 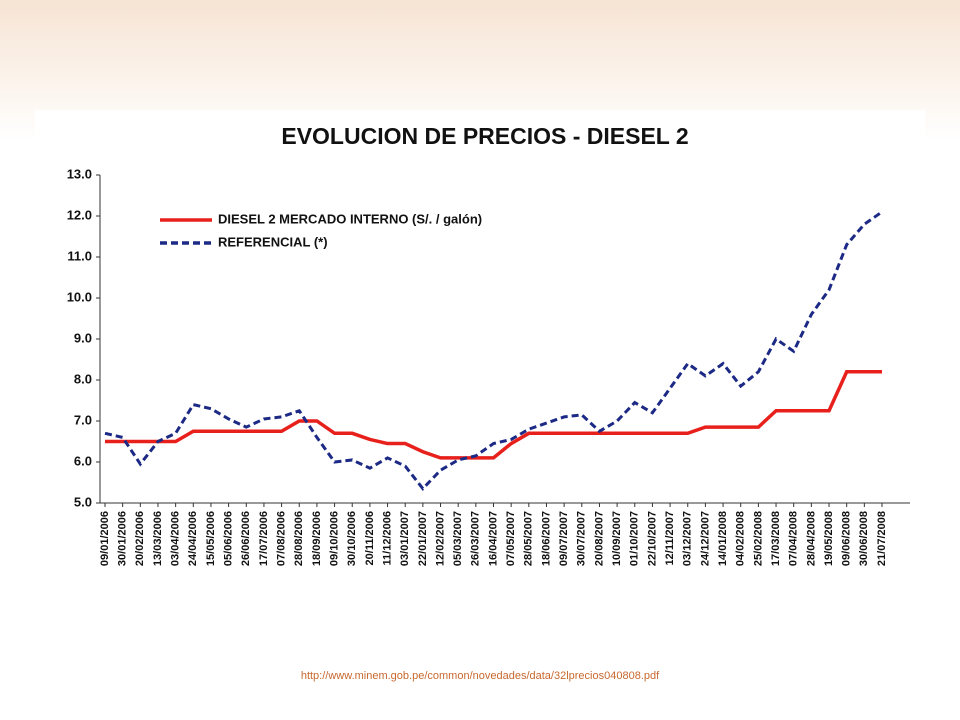 What do you see at coordinates (741, 538) in the screenshot?
I see `x-tick-label: 04/02/2008` at bounding box center [741, 538].